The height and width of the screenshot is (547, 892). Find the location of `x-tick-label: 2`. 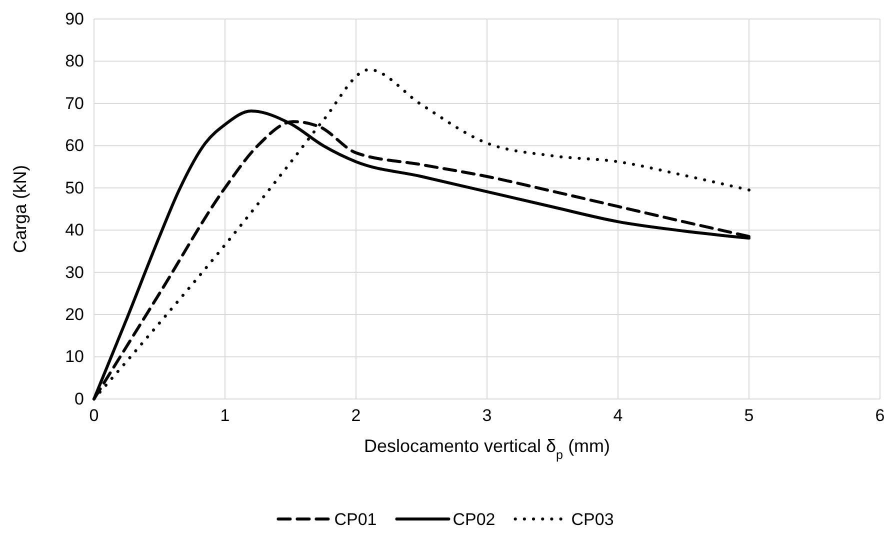

x-tick-label: 2 is located at coordinates (356, 416).